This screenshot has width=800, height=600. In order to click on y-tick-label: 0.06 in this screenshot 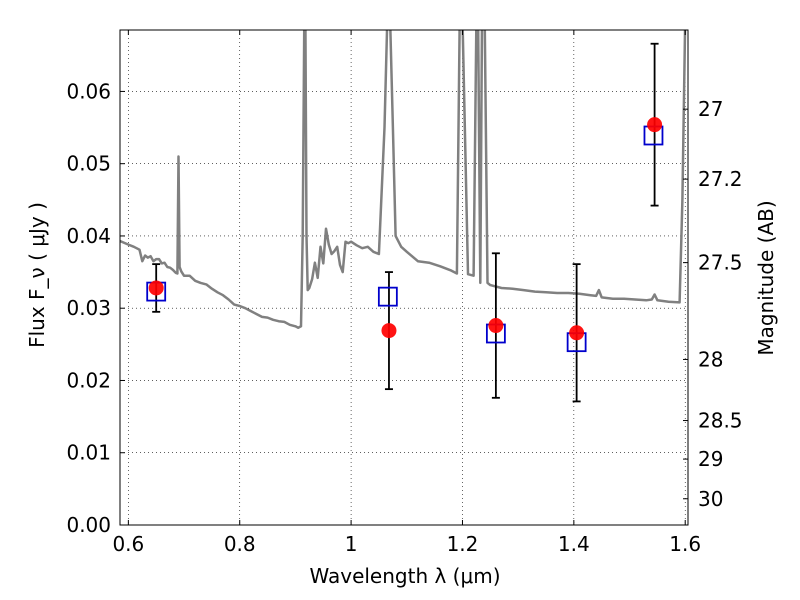, I will do `click(88, 91)`.